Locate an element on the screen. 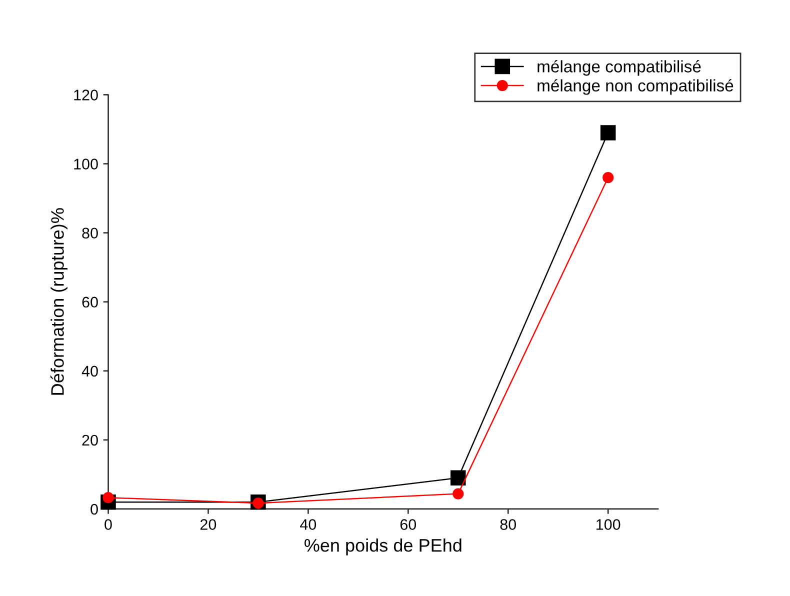 Image resolution: width=790 pixels, height=596 pixels. x-tick-label: 20 is located at coordinates (208, 524).